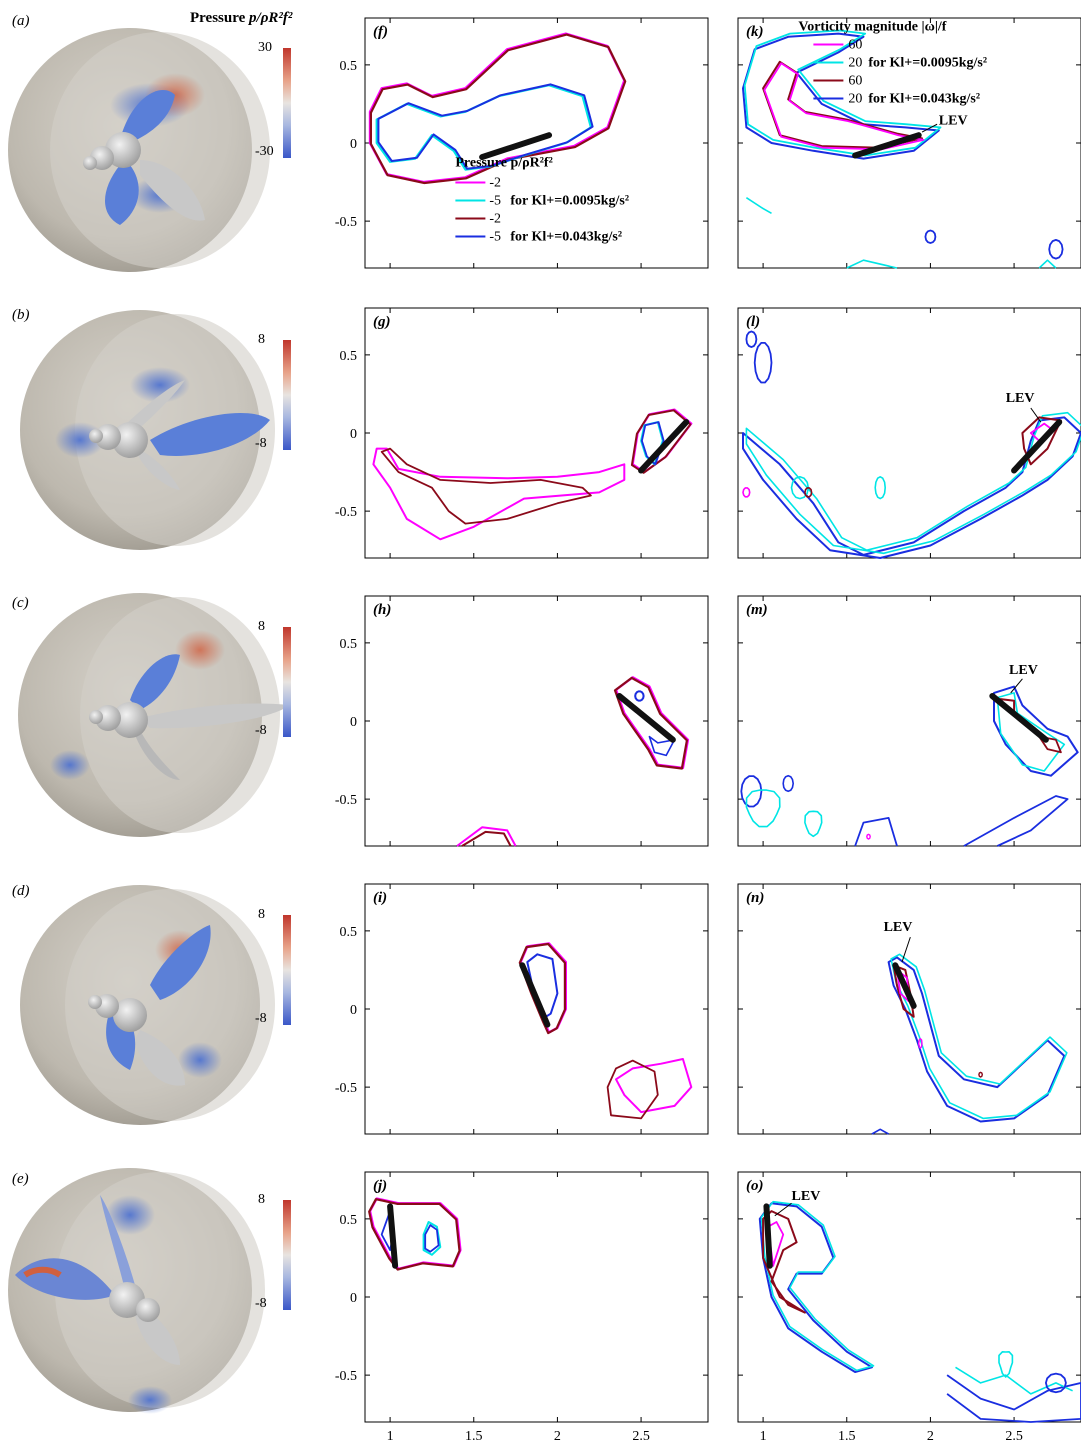 This screenshot has width=1081, height=1456. What do you see at coordinates (382, 322) in the screenshot?
I see `panel-label: (g)` at bounding box center [382, 322].